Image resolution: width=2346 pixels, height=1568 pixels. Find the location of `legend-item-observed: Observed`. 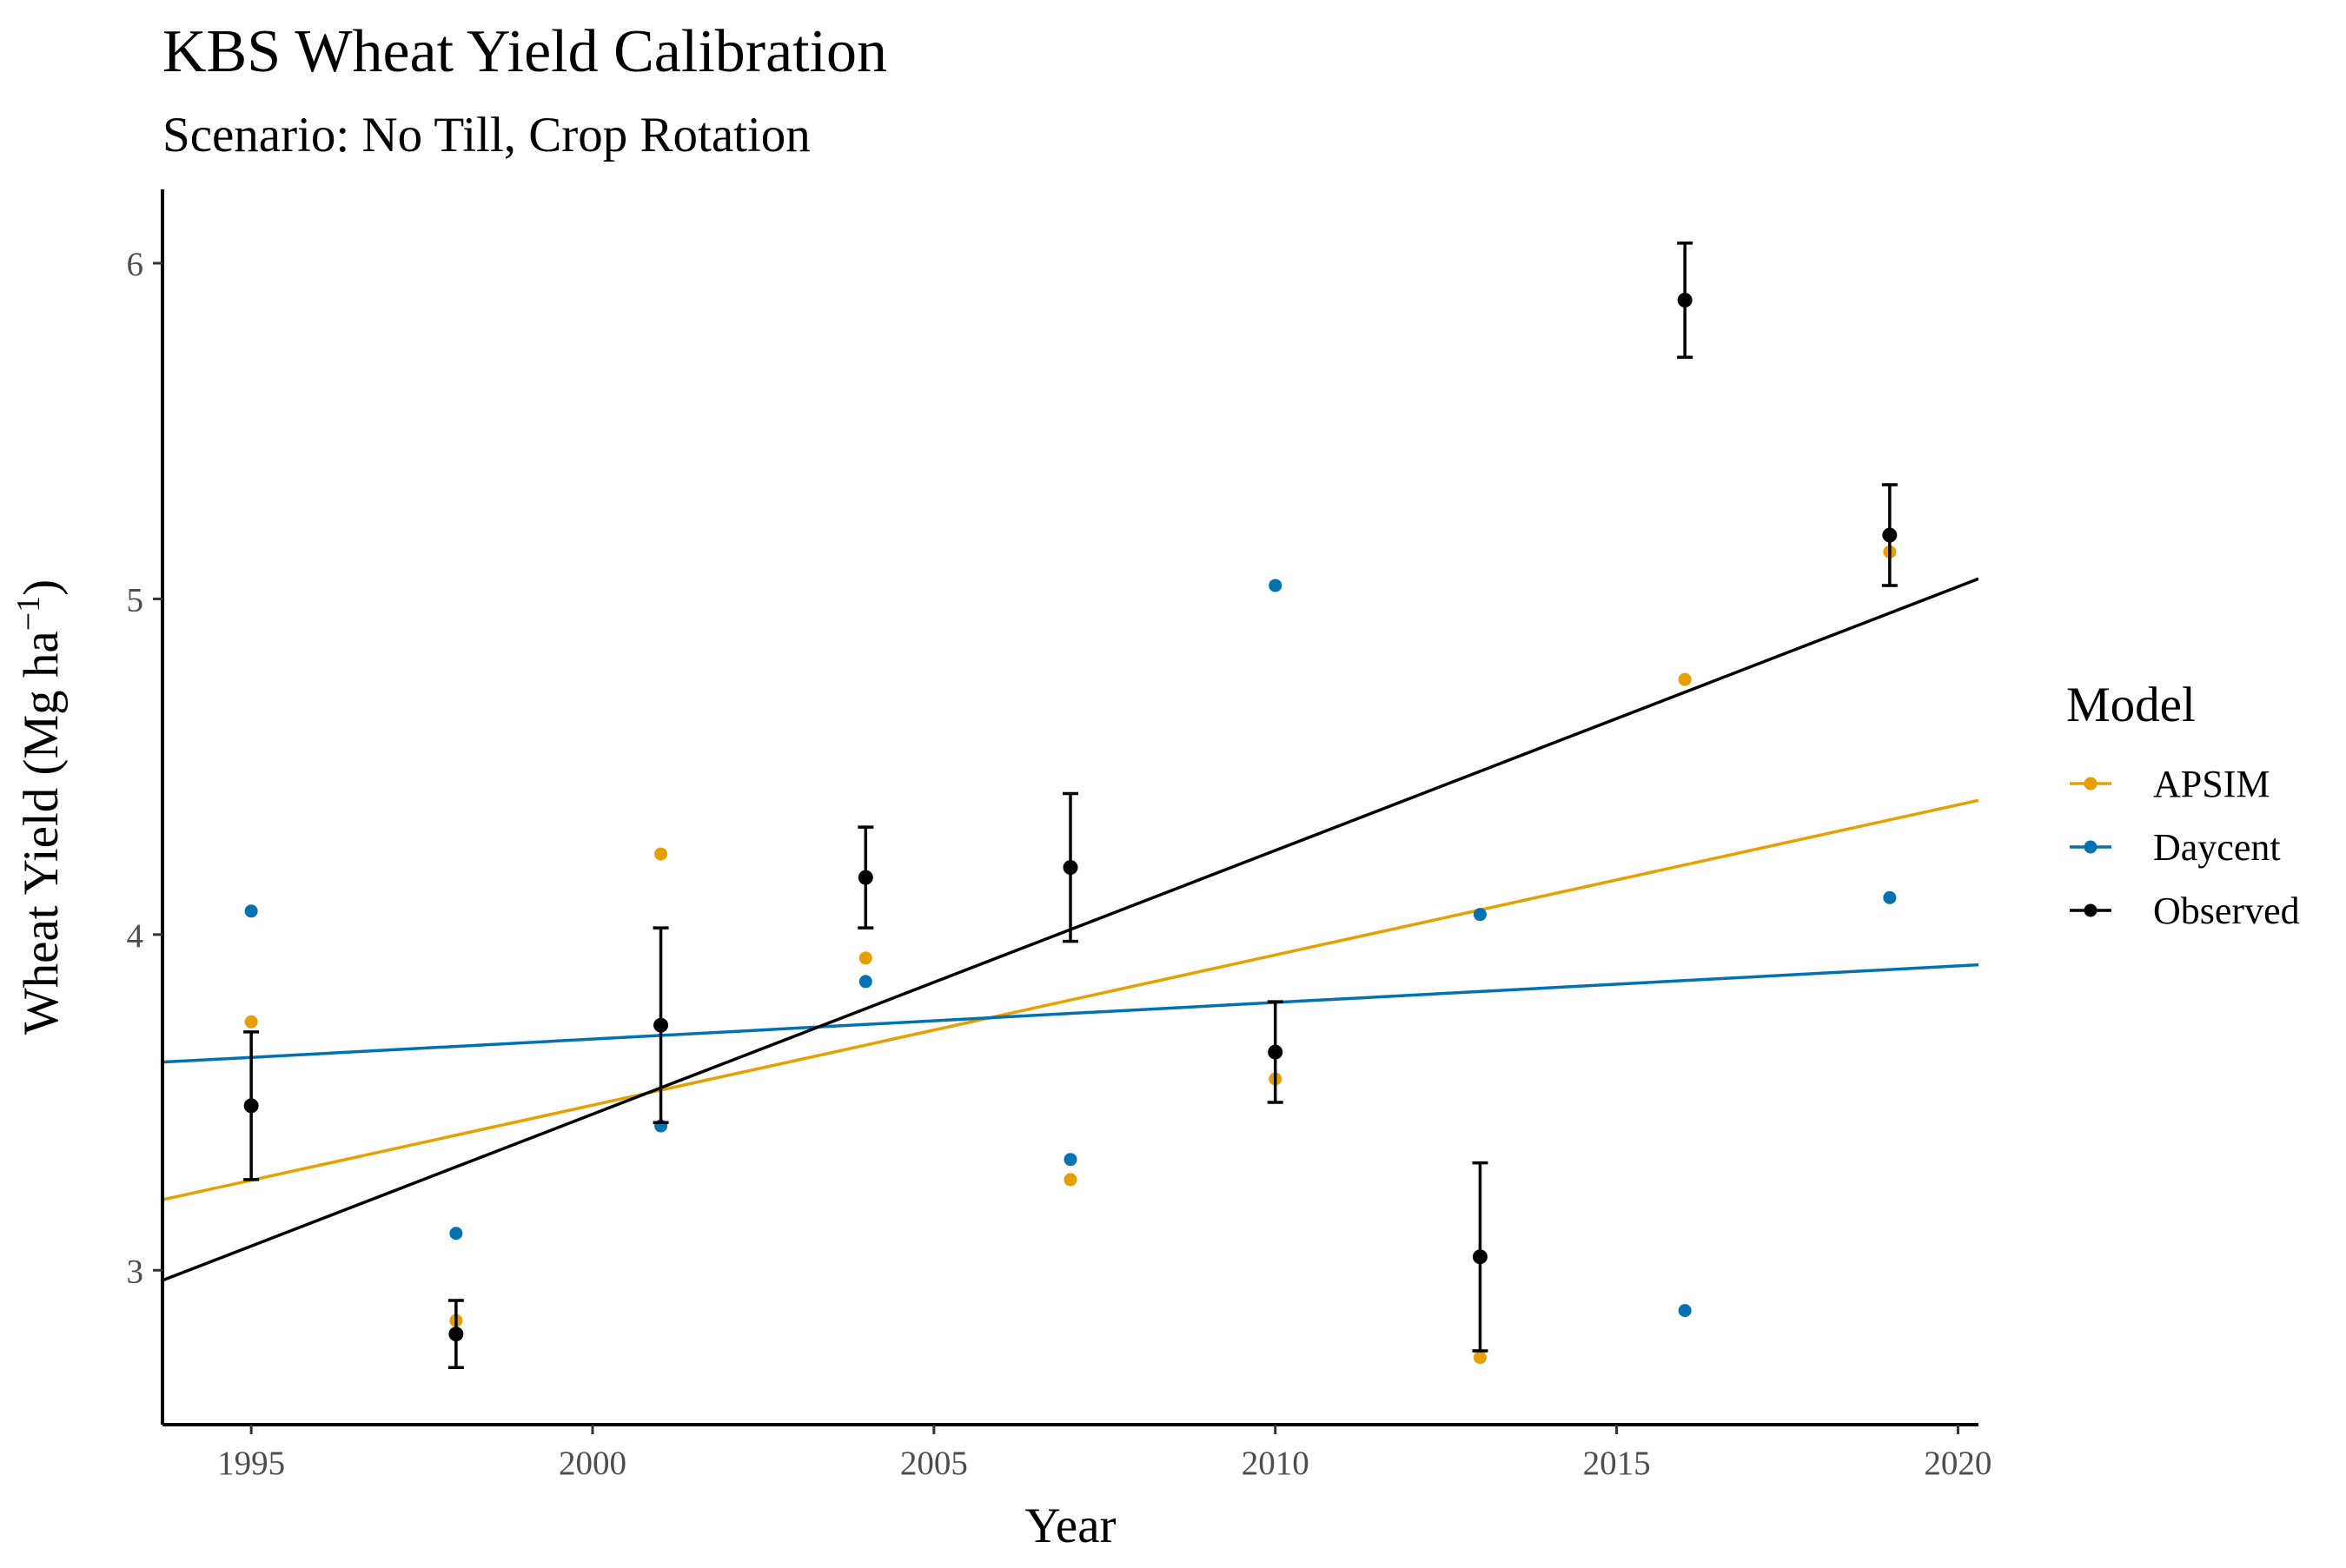

legend-item-observed: Observed is located at coordinates (2185, 911).